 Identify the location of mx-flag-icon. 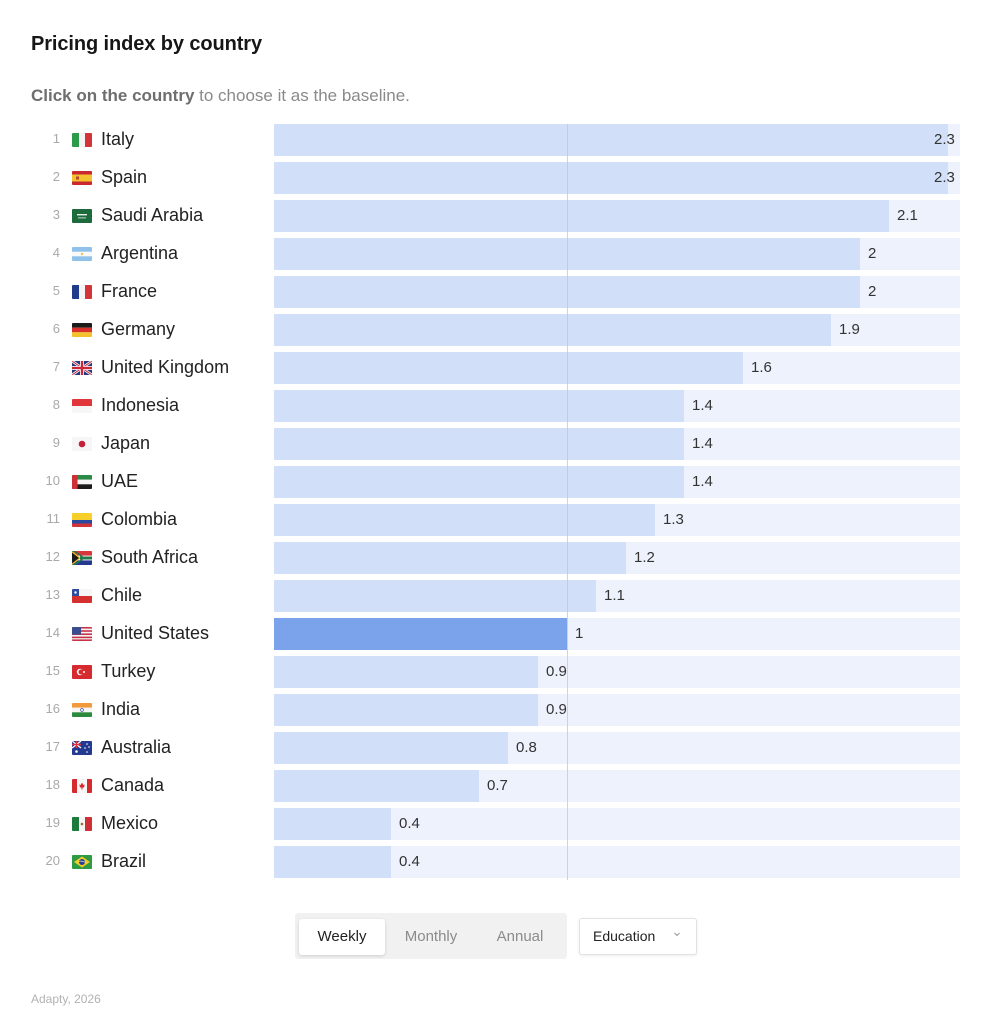
(82, 824).